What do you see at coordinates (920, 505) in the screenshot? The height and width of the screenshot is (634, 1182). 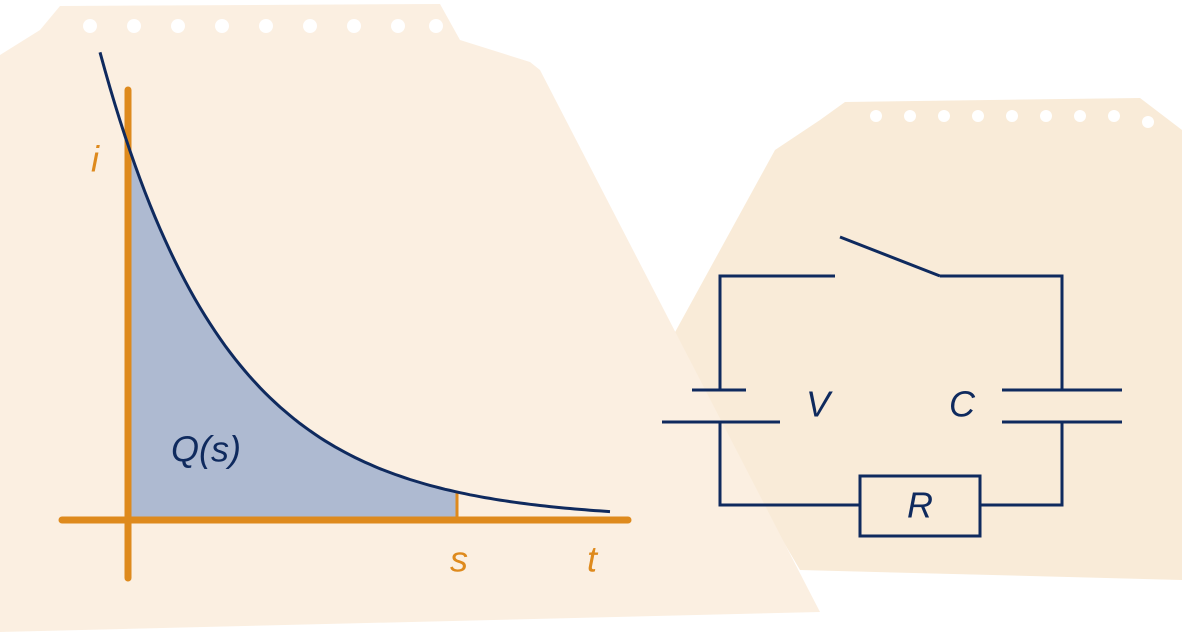 I see `resistor-label: R` at bounding box center [920, 505].